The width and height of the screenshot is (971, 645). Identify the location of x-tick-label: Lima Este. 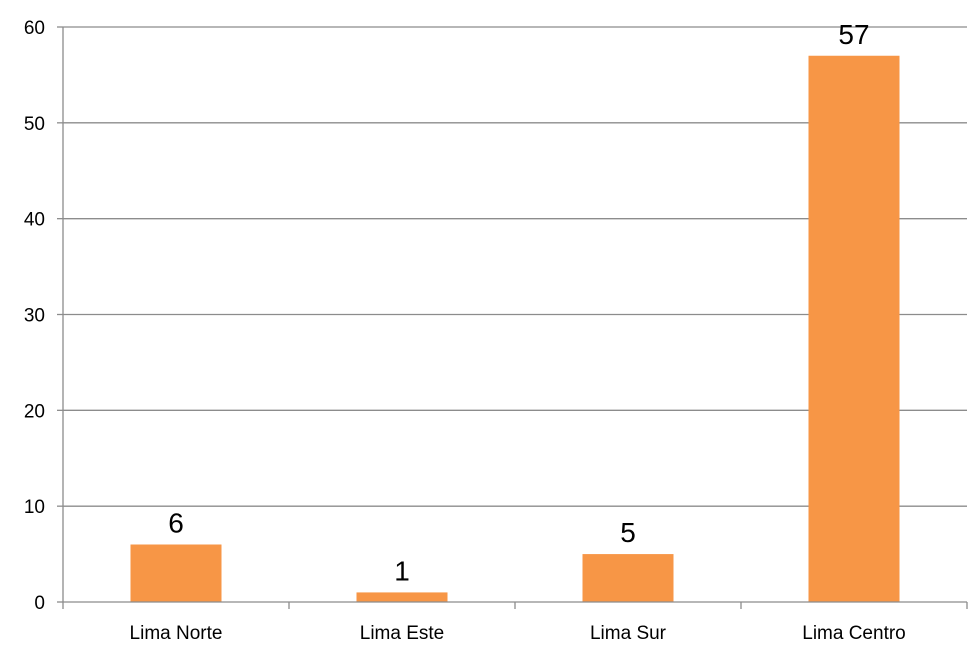
(402, 633).